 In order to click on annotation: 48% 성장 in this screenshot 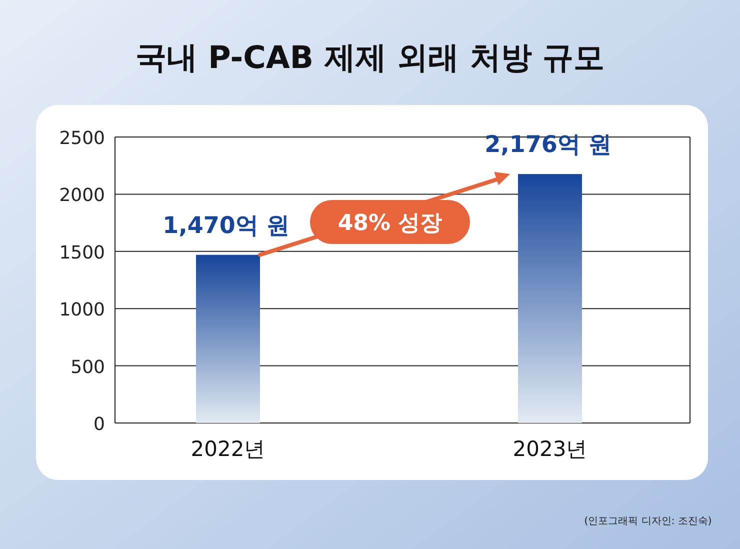, I will do `click(390, 223)`.